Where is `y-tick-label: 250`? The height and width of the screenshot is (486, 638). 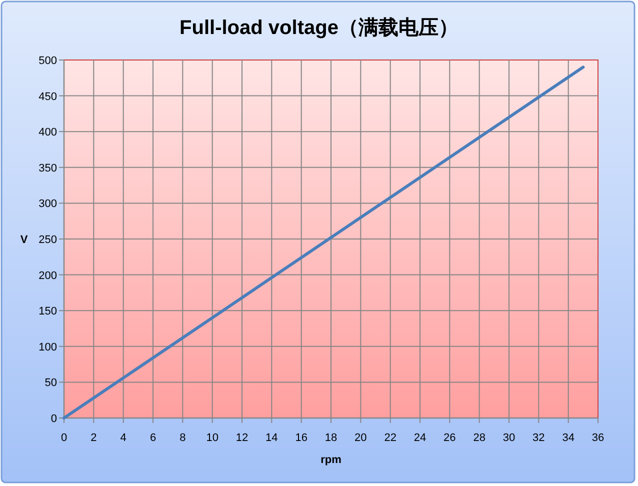 y-tick-label: 250 is located at coordinates (47, 240).